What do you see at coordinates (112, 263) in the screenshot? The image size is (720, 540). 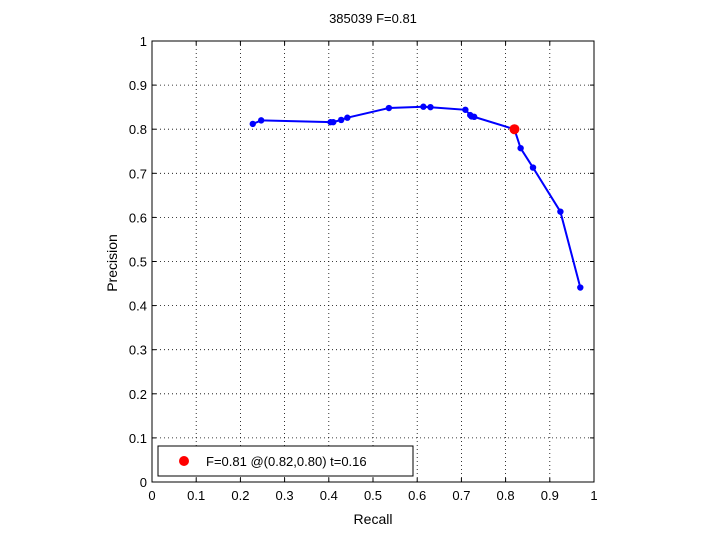 I see `y-axis-title: Precision` at bounding box center [112, 263].